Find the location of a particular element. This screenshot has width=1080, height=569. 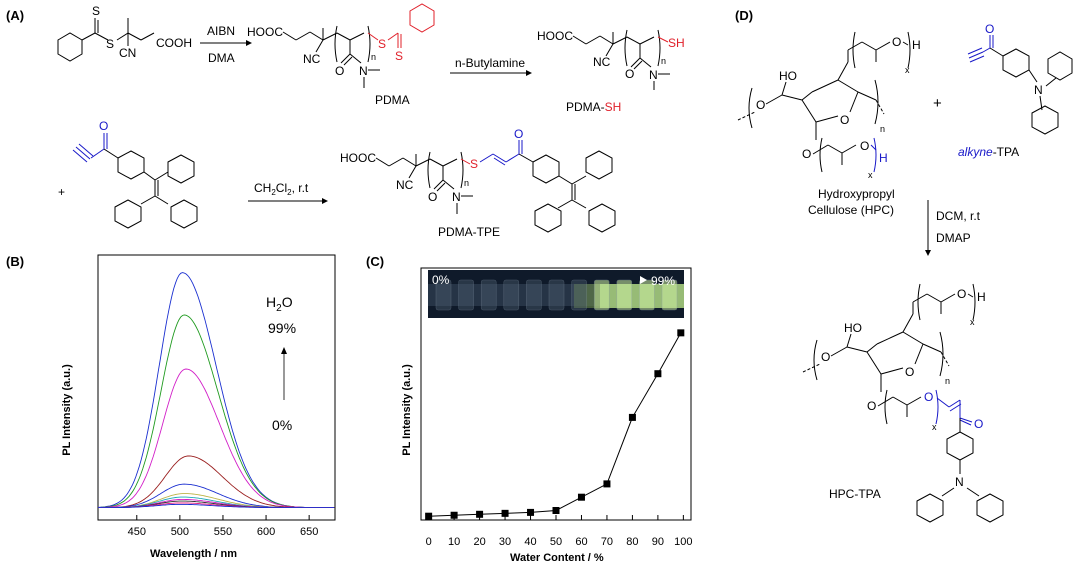

x-tick-label-b: 650 is located at coordinates (309, 532).